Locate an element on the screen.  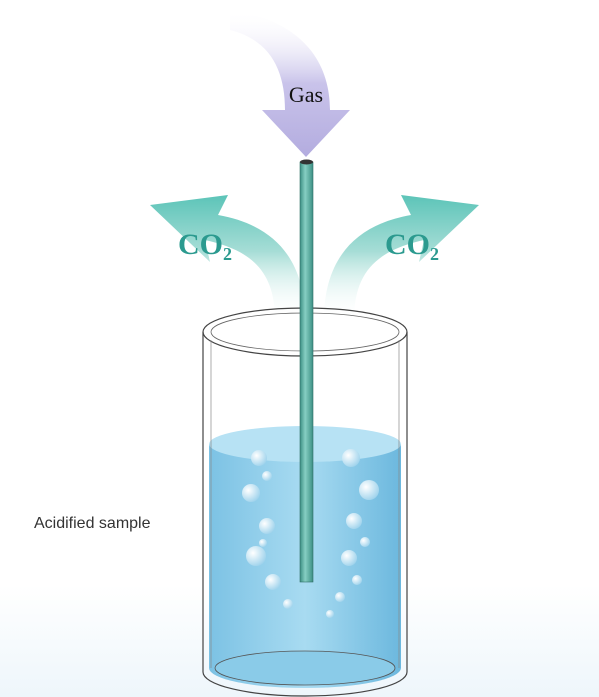
co2-arrow-right is located at coordinates (401, 257).